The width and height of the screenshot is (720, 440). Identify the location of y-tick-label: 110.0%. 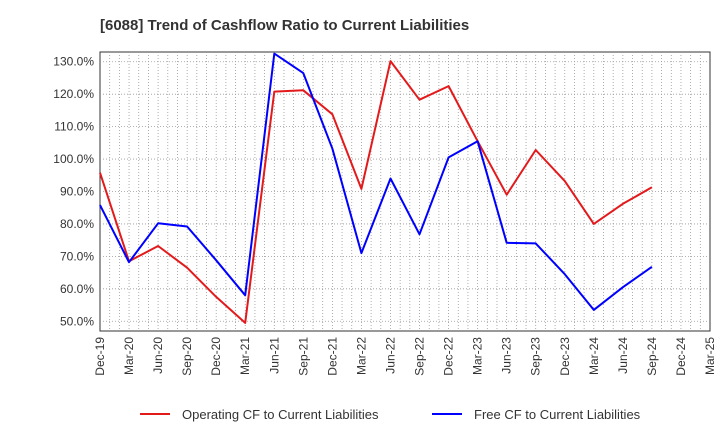
(74, 127).